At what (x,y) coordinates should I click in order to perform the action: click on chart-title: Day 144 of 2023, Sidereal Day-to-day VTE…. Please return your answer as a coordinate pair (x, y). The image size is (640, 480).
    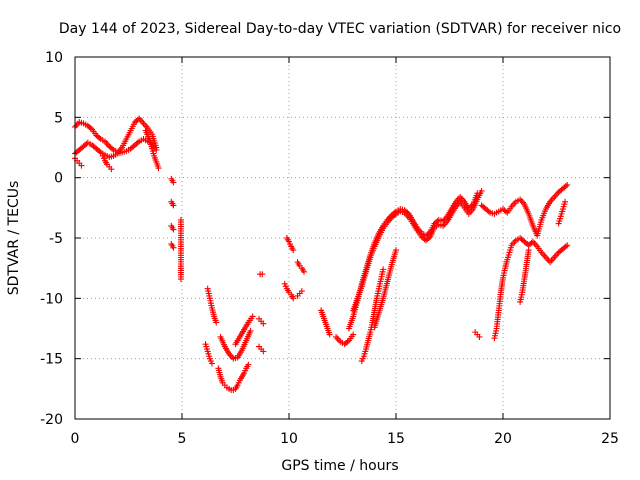
    Looking at the image, I should click on (340, 29).